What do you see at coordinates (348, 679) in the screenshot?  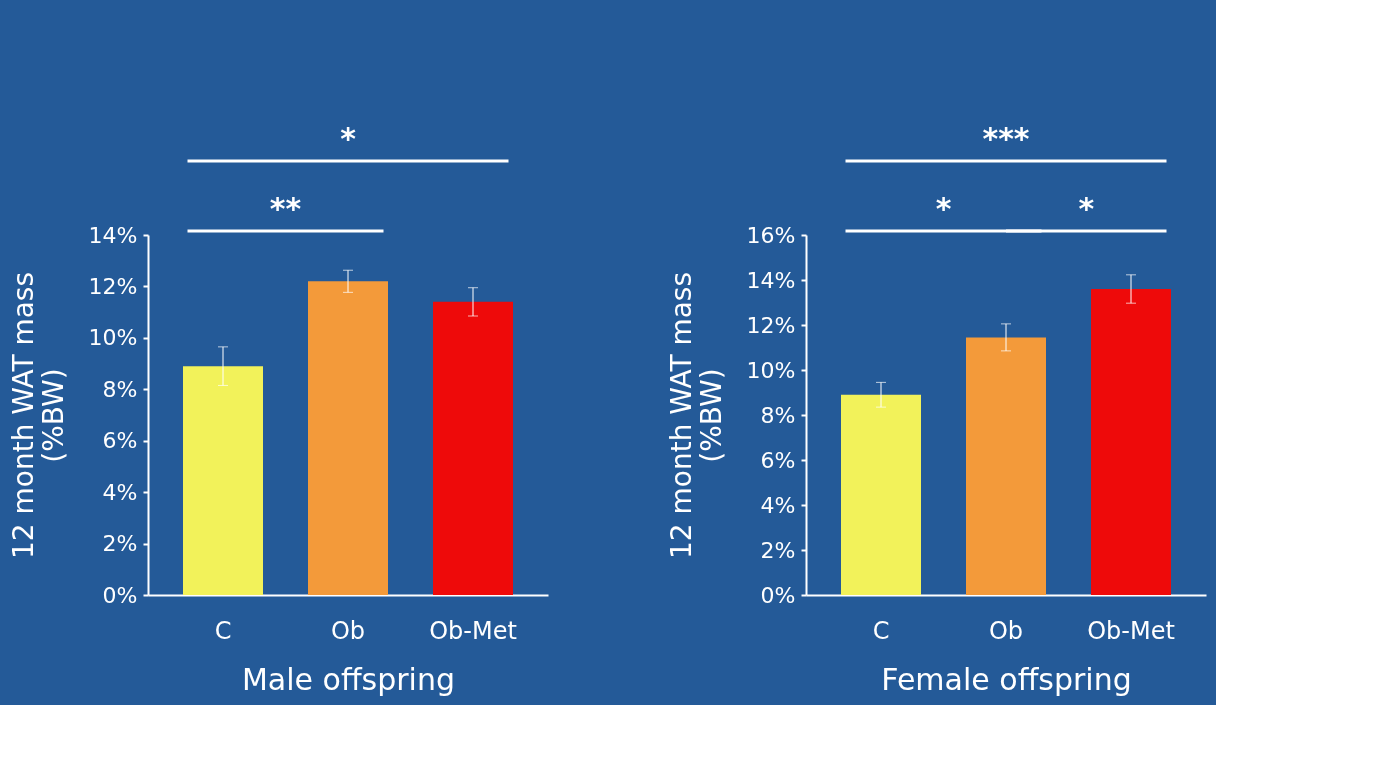 I see `x-axis-title: Male offspring` at bounding box center [348, 679].